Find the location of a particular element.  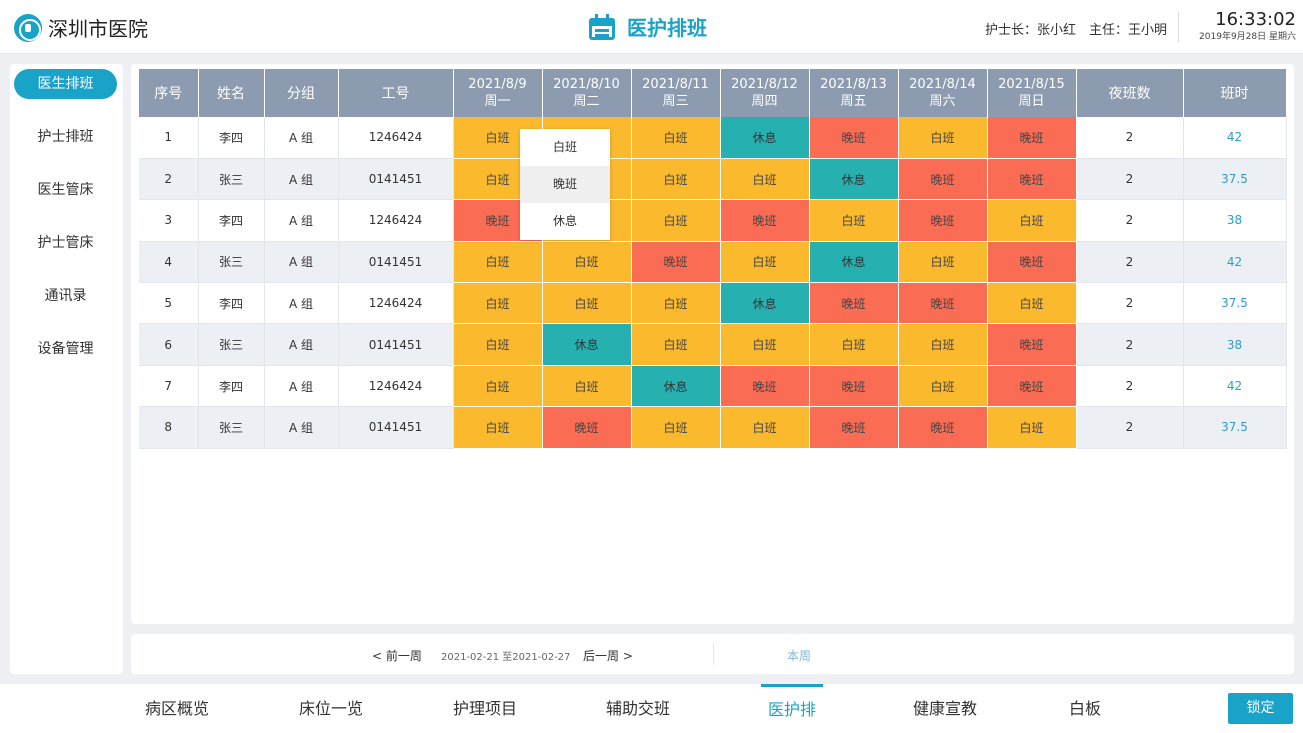

calendar-icon is located at coordinates (602, 26).